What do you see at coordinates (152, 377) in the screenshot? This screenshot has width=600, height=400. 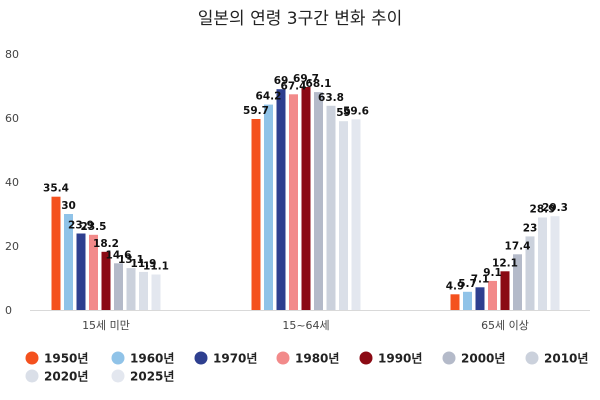 I see `legend-label: 2025년` at bounding box center [152, 377].